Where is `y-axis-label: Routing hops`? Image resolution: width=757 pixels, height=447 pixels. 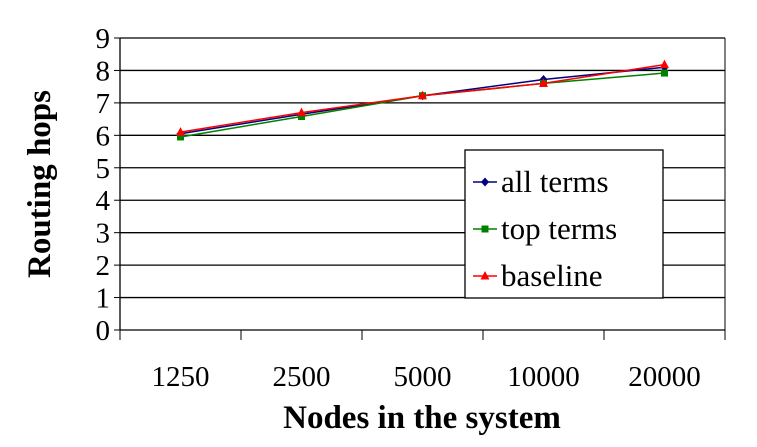
y-axis-label: Routing hops is located at coordinates (40, 184).